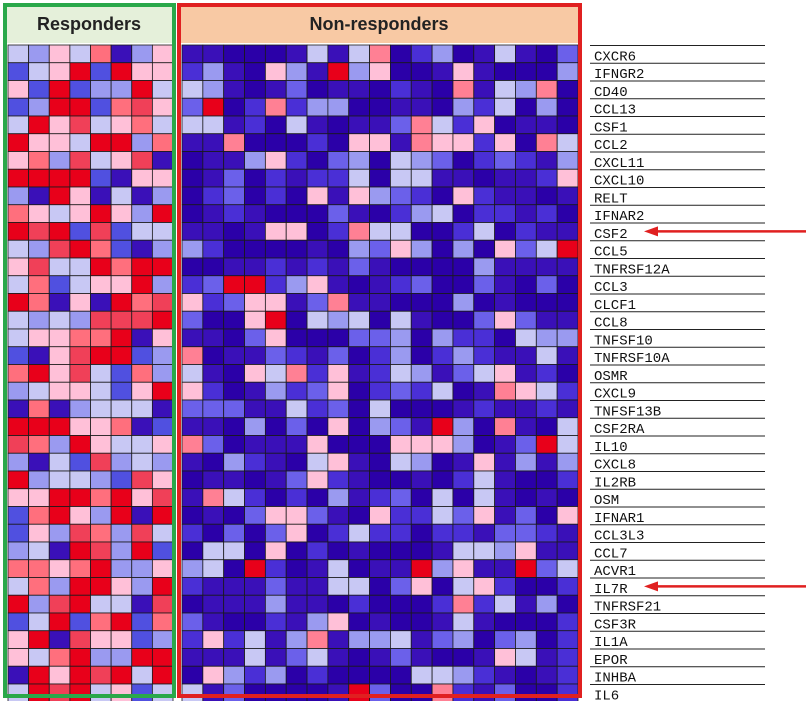  Describe the element at coordinates (651, 586) in the screenshot. I see `highlight-arrow-icon` at that location.